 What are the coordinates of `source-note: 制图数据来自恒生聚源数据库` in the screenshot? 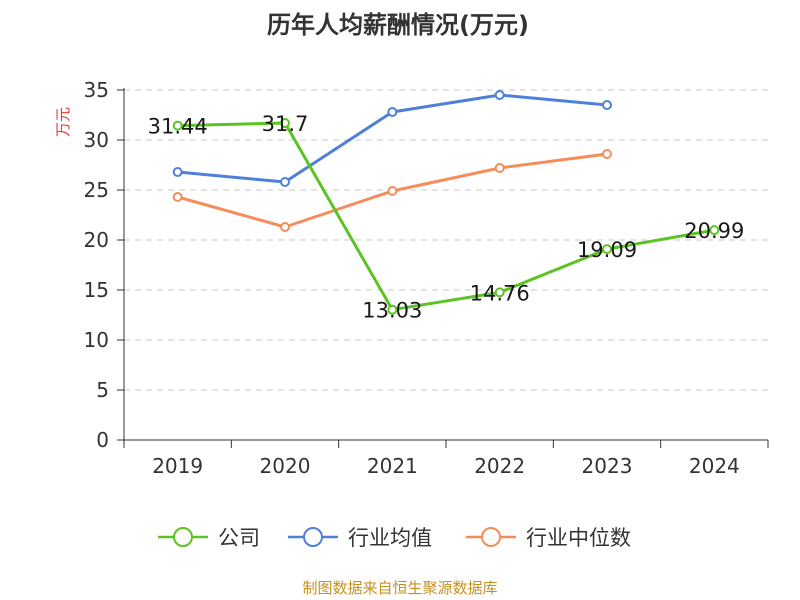 It's located at (399, 588).